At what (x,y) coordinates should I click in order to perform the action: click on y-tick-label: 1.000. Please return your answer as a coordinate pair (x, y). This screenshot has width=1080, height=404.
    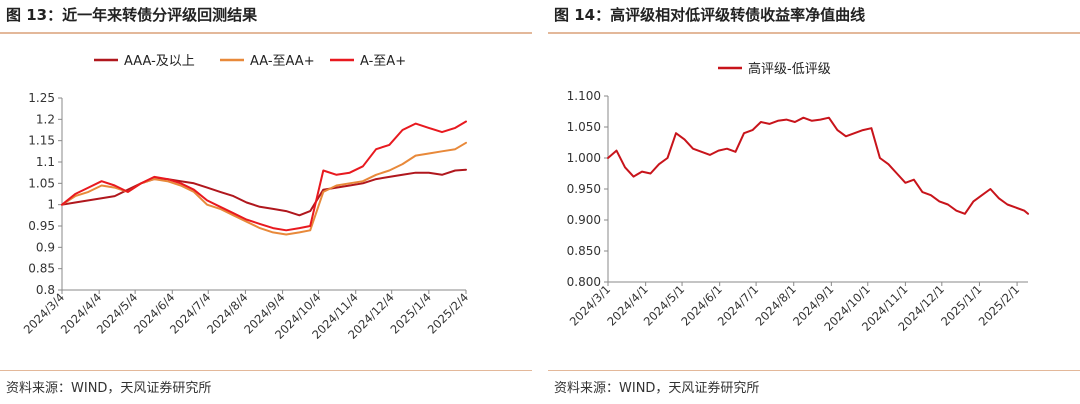
    Looking at the image, I should click on (584, 158).